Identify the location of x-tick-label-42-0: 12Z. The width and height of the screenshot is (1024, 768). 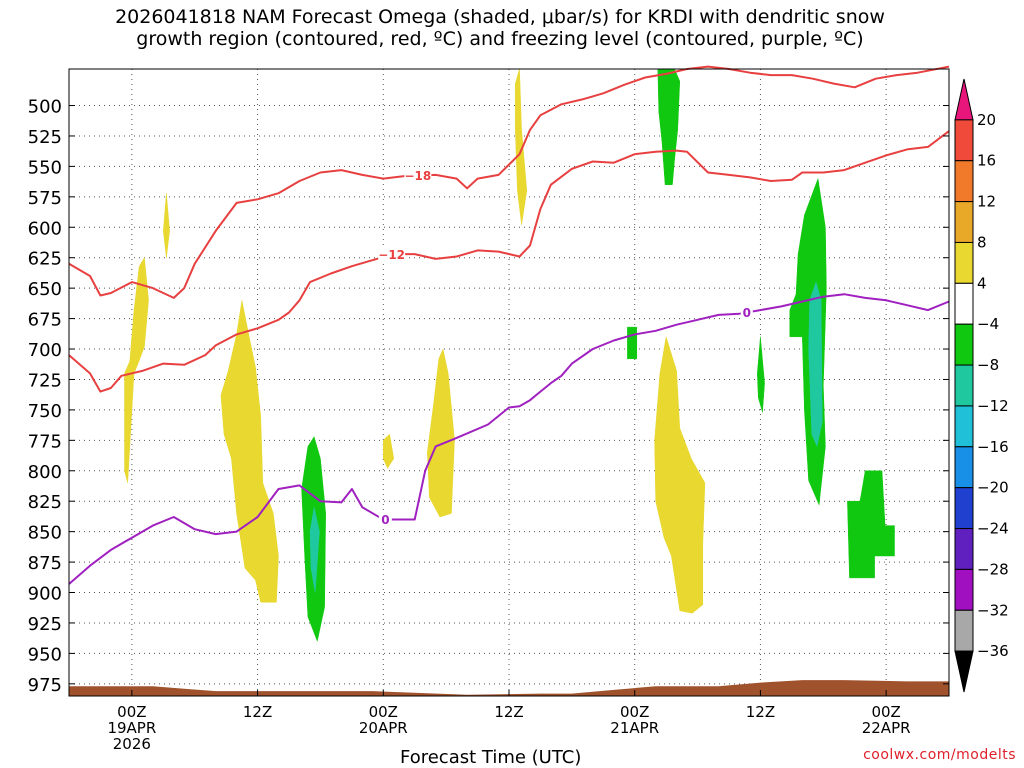
(508, 712).